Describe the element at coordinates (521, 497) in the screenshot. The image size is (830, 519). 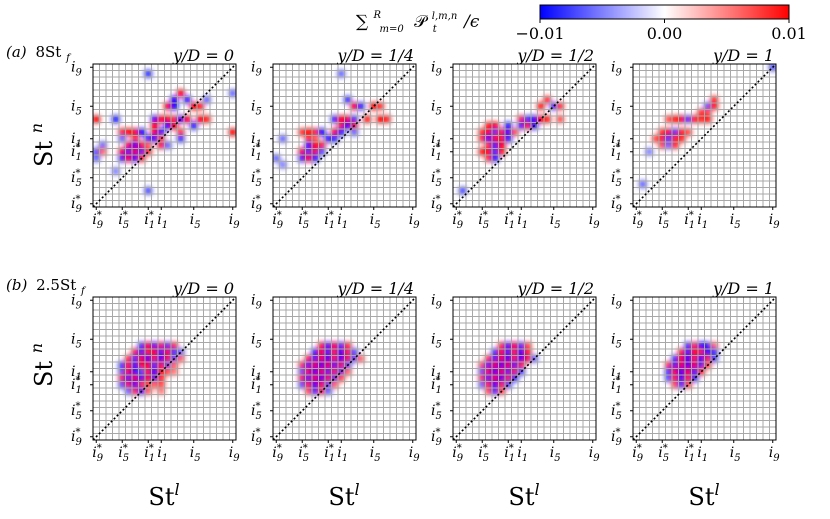
I see `xlabel-col-3-base: St` at that location.